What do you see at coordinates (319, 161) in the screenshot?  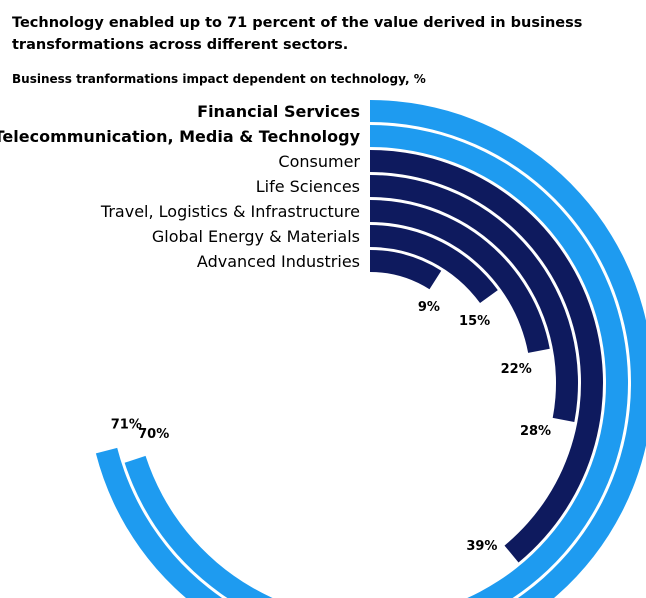 I see `category-label: Consumer` at bounding box center [319, 161].